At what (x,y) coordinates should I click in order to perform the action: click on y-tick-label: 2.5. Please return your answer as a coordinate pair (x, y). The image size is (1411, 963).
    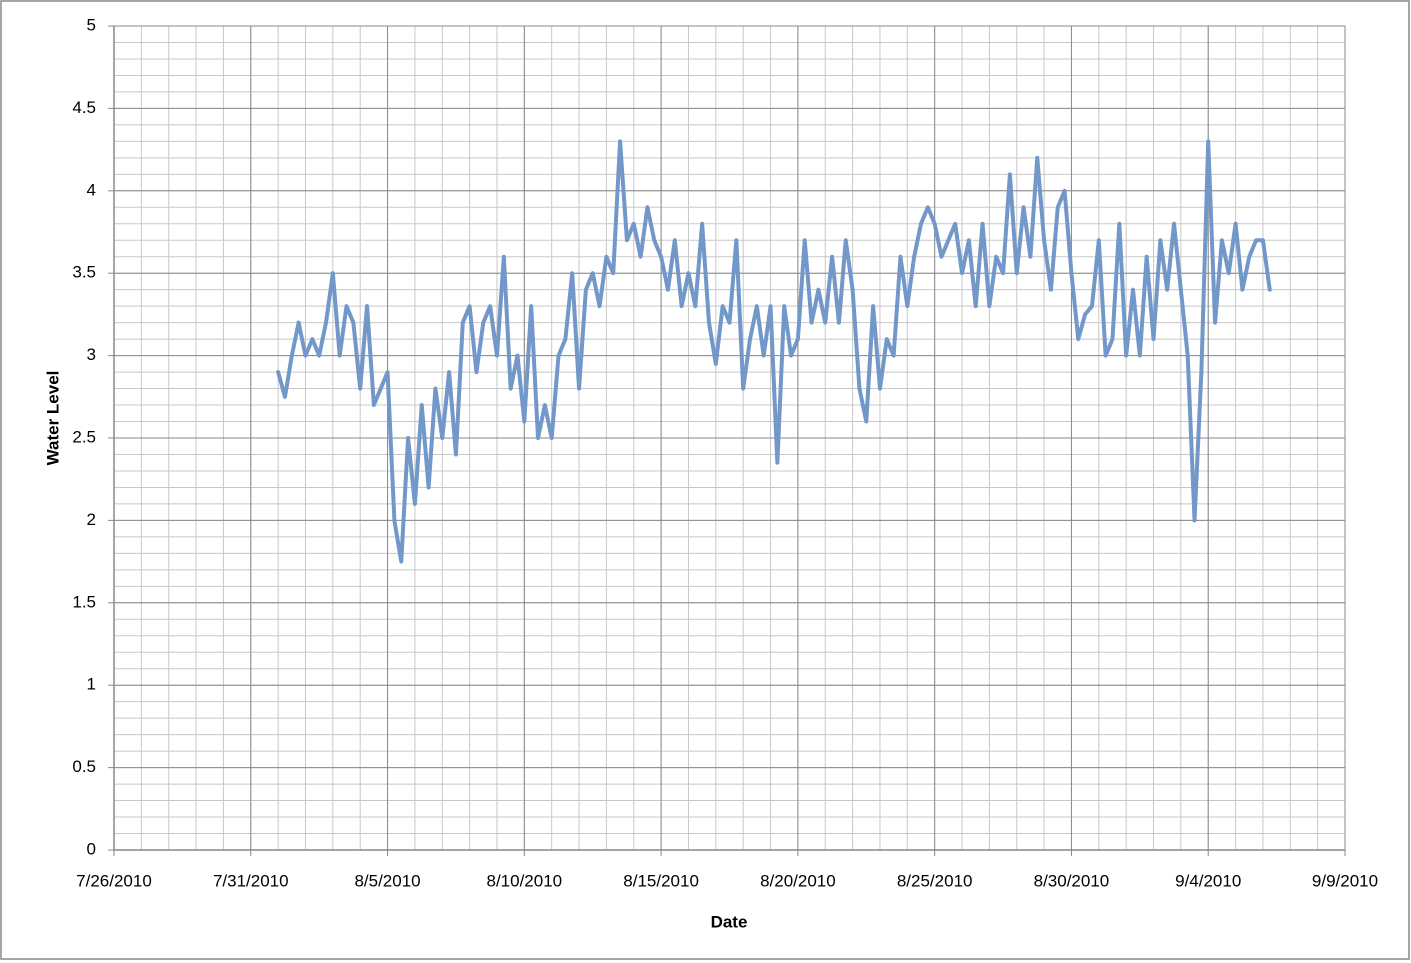
    Looking at the image, I should click on (84, 436).